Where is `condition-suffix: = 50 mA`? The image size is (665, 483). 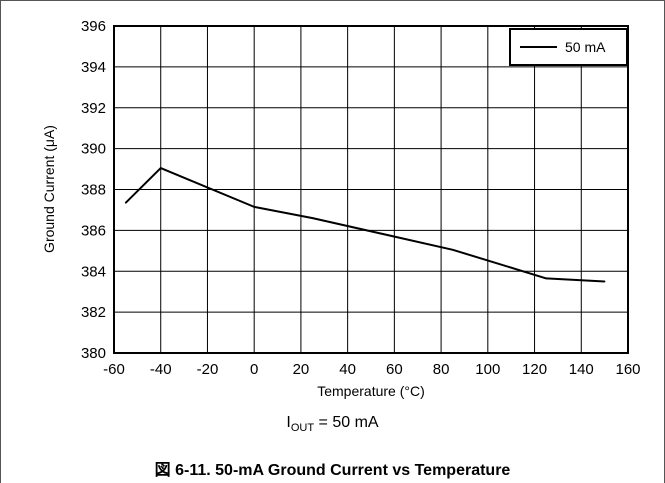 condition-suffix: = 50 mA is located at coordinates (346, 422).